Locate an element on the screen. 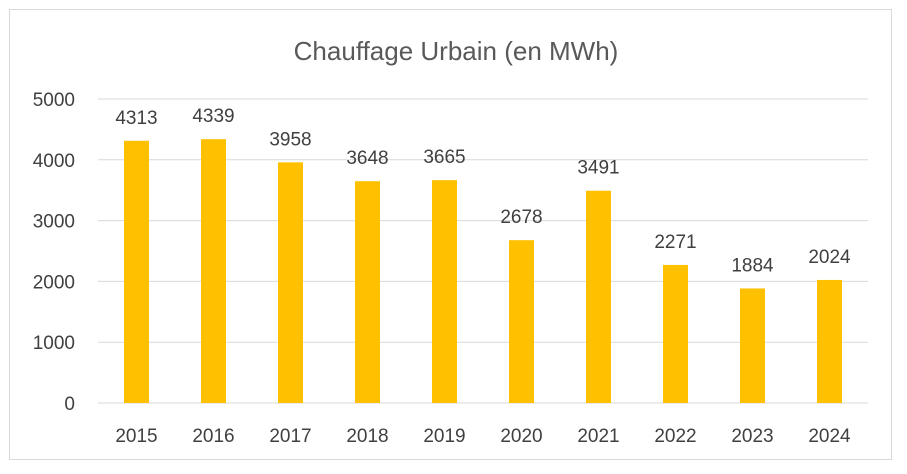  data-label: 4313 is located at coordinates (136, 118).